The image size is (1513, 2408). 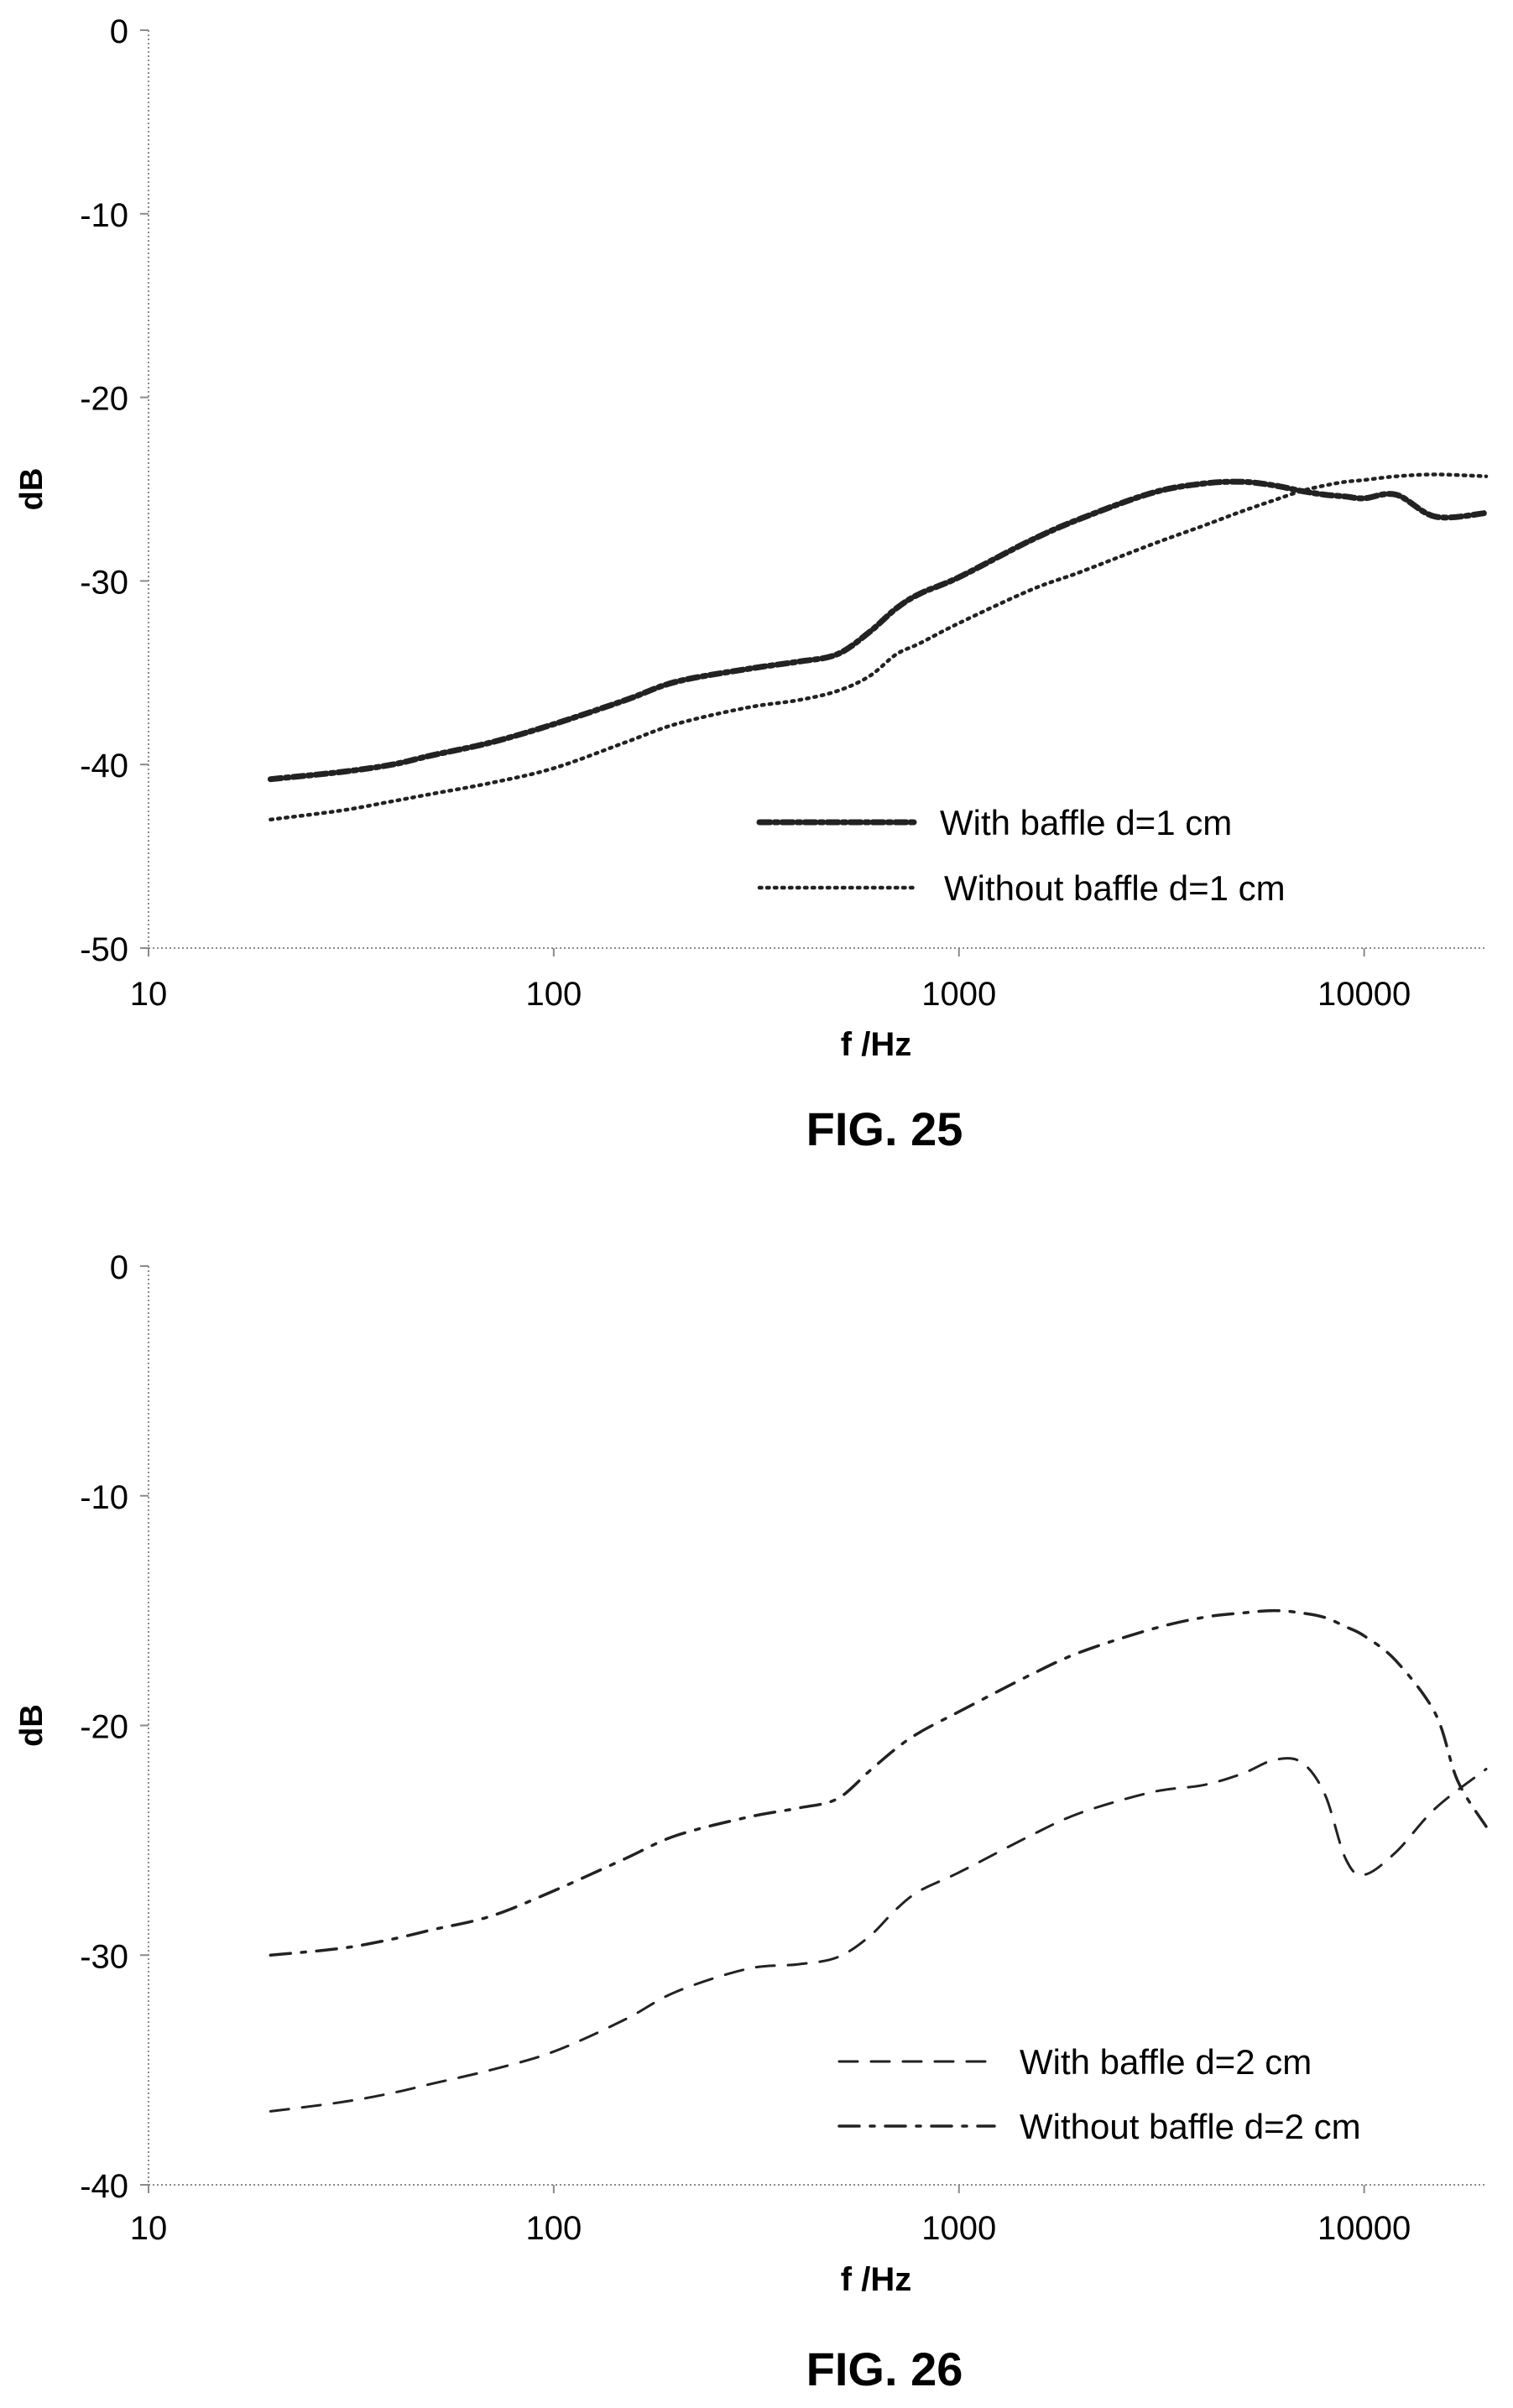 I want to click on chart-fig-26-x-tick-label: 100, so click(x=554, y=2228).